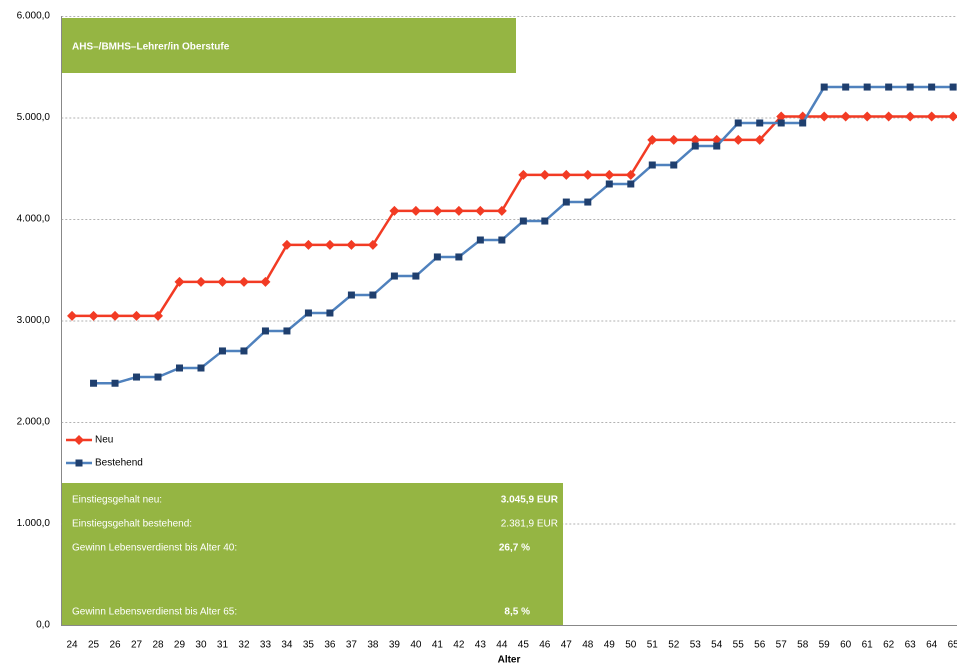 Image resolution: width=957 pixels, height=666 pixels. I want to click on info-box, so click(312, 554).